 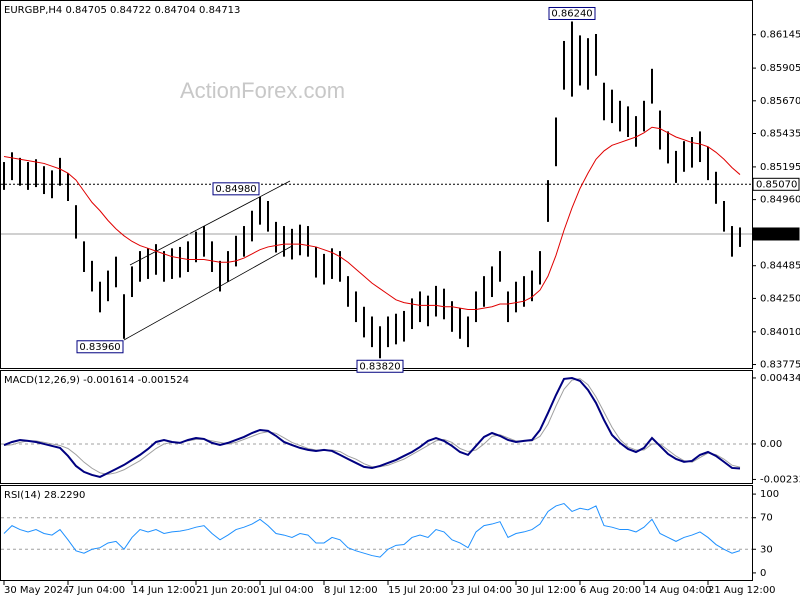 I want to click on y-tick-label: 0.00, so click(x=771, y=444).